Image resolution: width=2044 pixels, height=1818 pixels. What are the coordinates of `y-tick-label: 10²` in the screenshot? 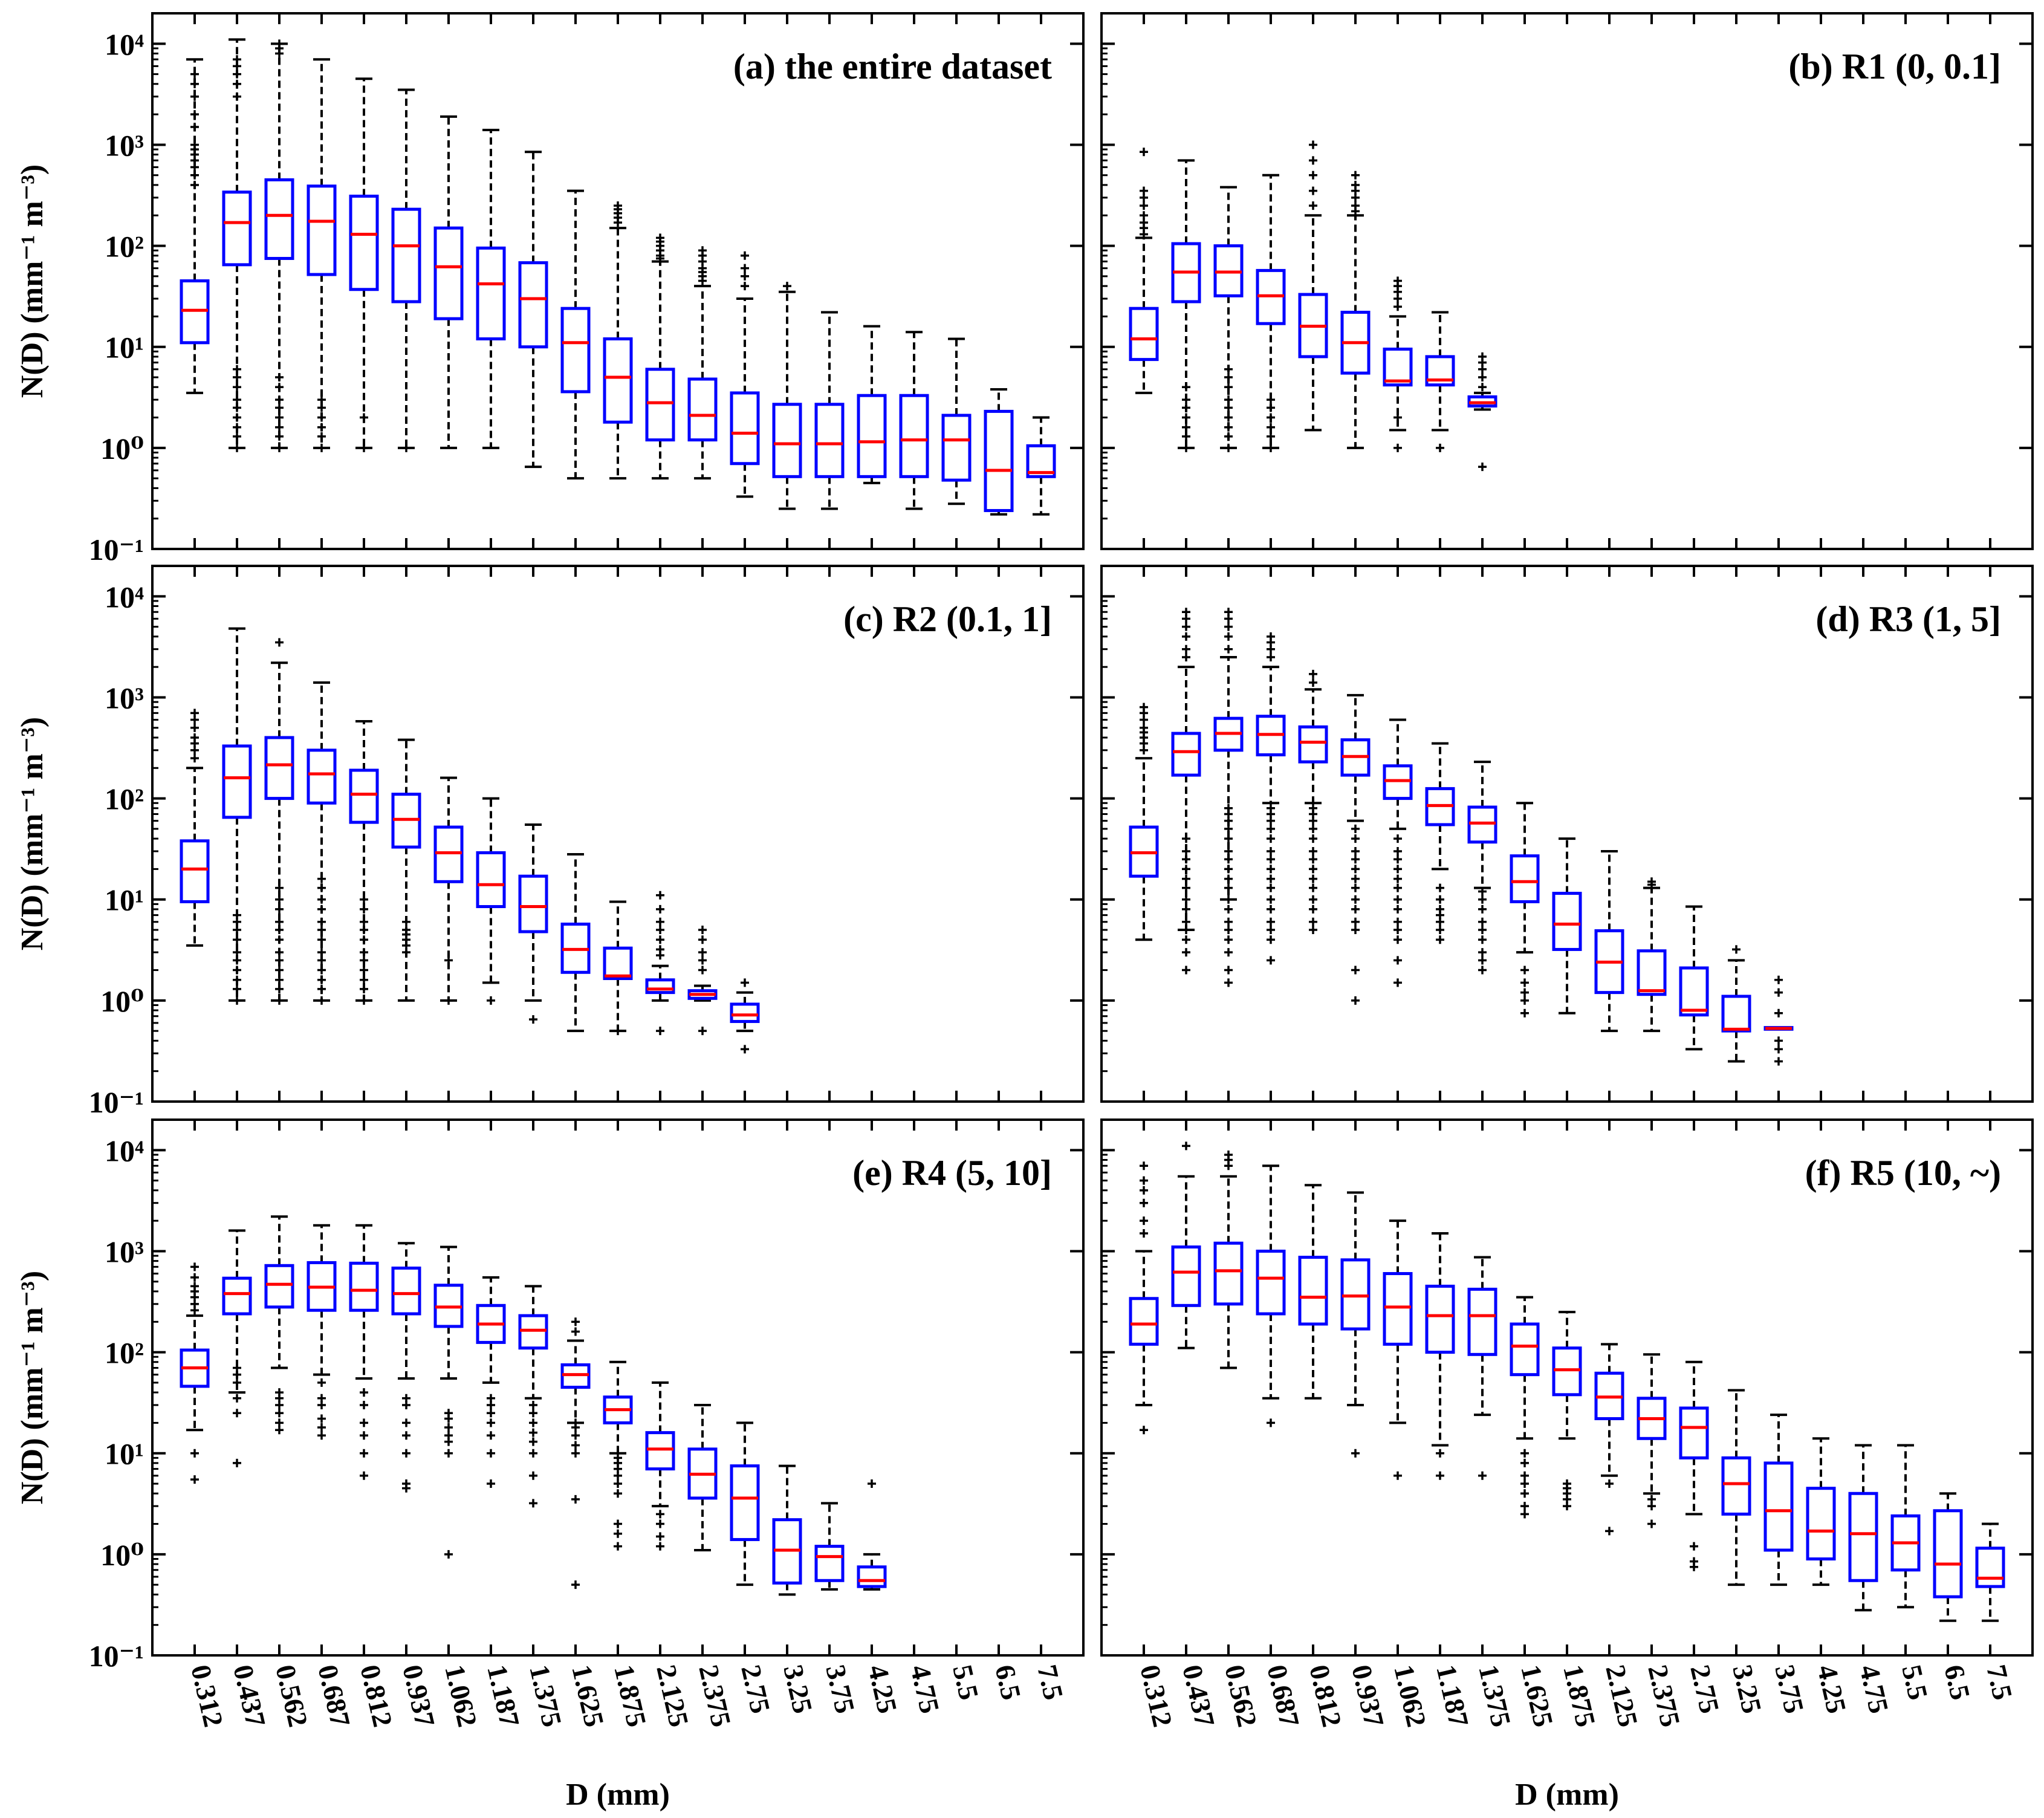 It's located at (124, 1353).